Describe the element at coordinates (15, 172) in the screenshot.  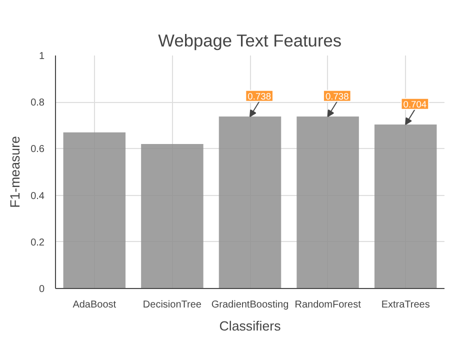
I see `y-axis-title: F1-measure` at that location.